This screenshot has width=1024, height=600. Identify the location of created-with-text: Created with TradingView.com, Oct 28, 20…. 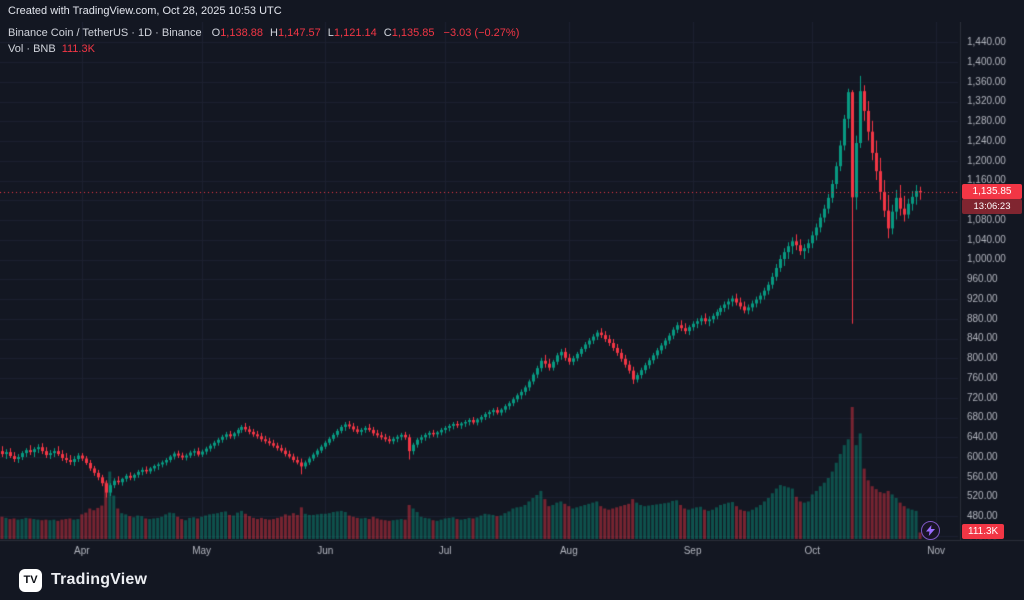
(145, 11).